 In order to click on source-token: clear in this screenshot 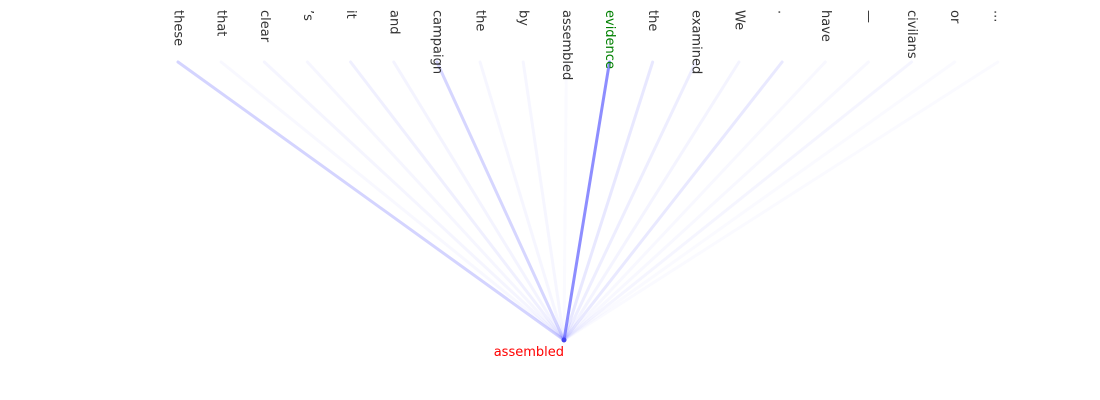, I will do `click(264, 26)`.